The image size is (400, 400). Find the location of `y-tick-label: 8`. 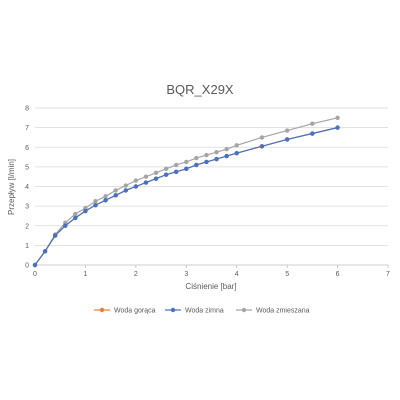

y-tick-label: 8 is located at coordinates (27, 109).